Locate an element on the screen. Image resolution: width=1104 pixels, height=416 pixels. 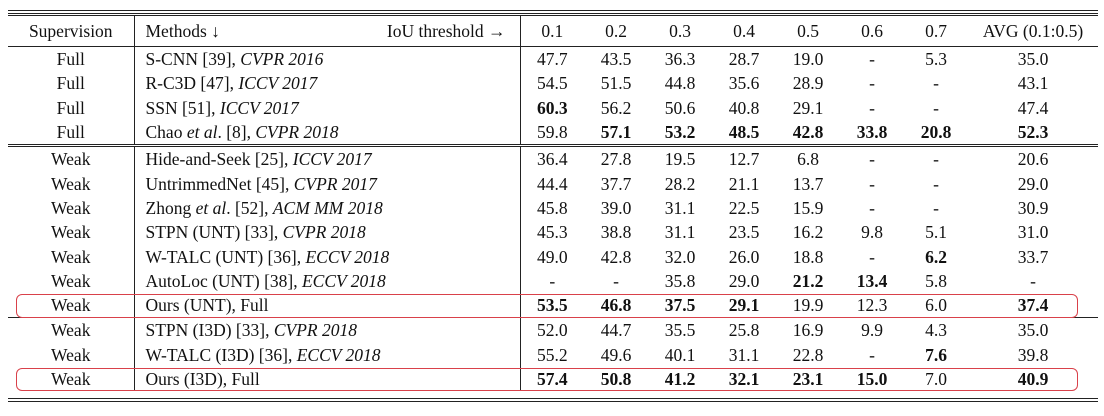
avg-cell: 30.9 is located at coordinates (1033, 207).